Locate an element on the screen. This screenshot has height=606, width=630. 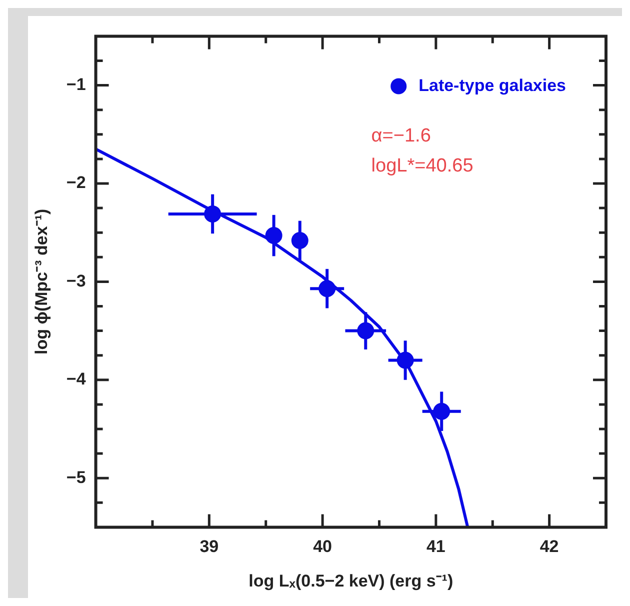
y-axis-title: log ϕ(Mpc⁻³ dex⁻¹) is located at coordinates (41, 281).